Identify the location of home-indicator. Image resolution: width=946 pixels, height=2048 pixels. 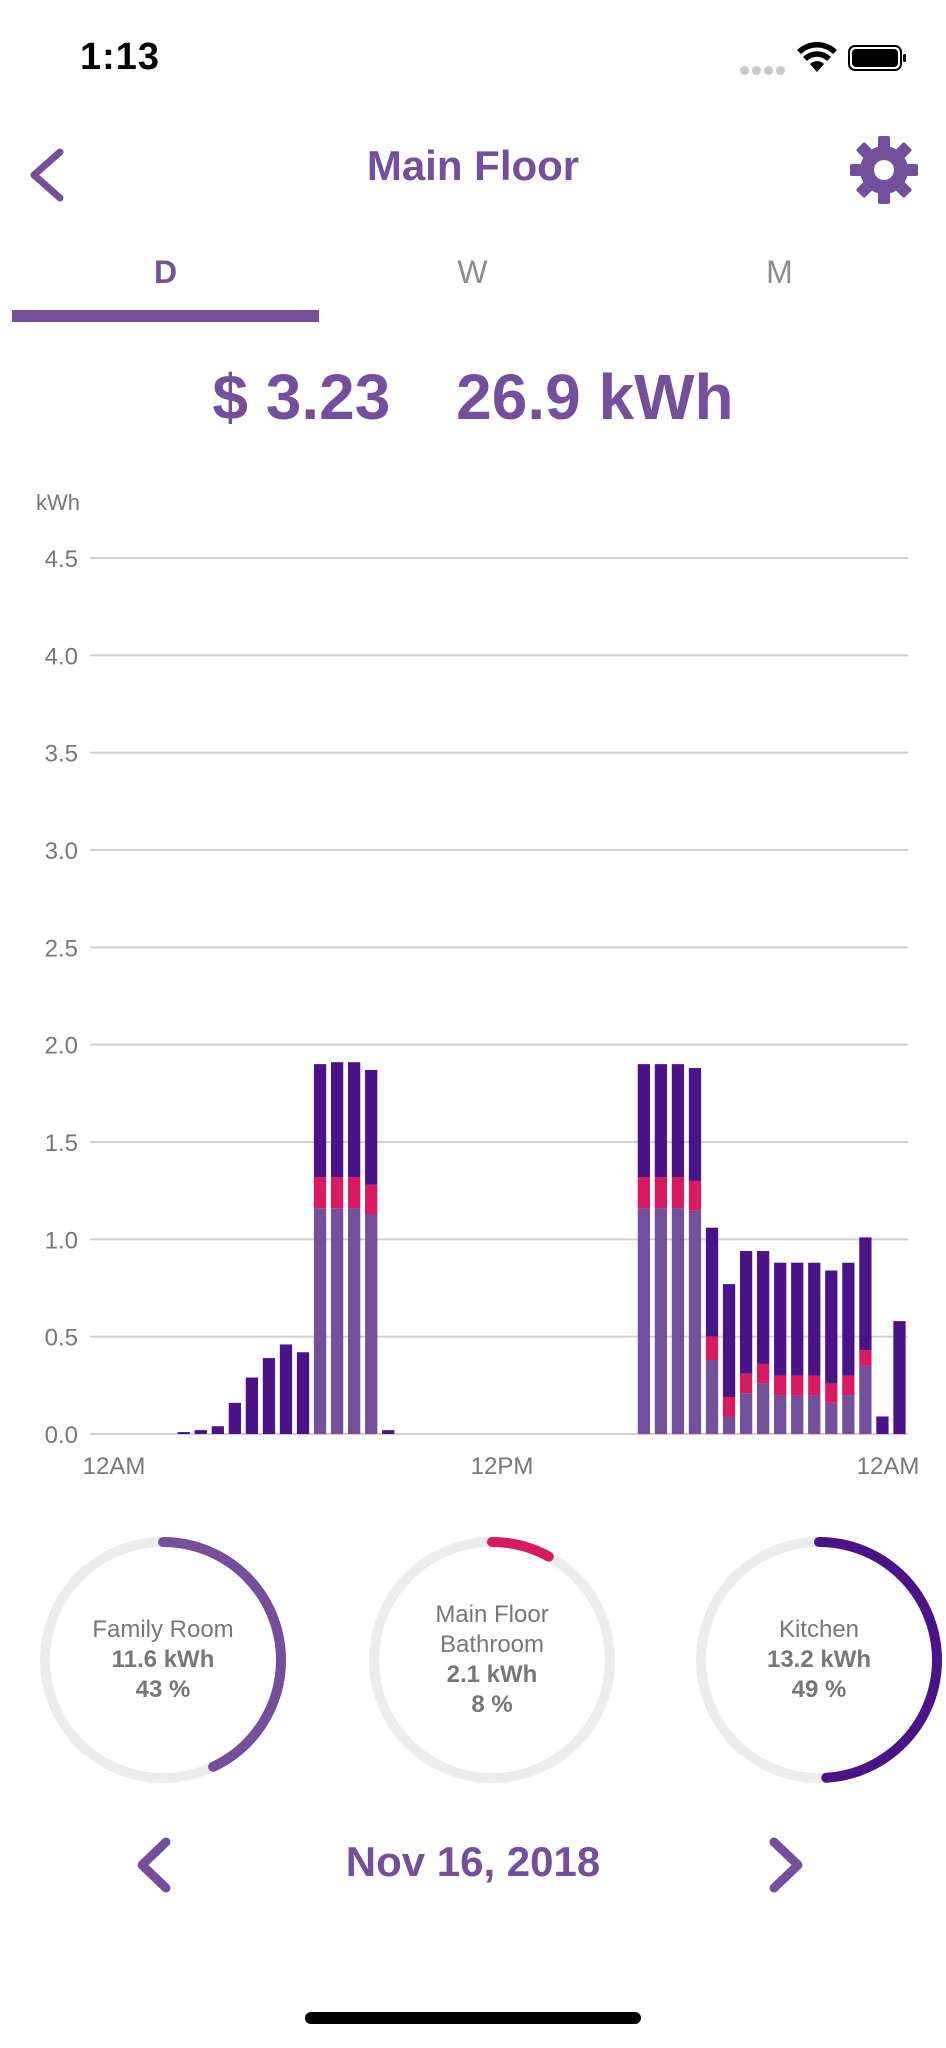
(473, 2018).